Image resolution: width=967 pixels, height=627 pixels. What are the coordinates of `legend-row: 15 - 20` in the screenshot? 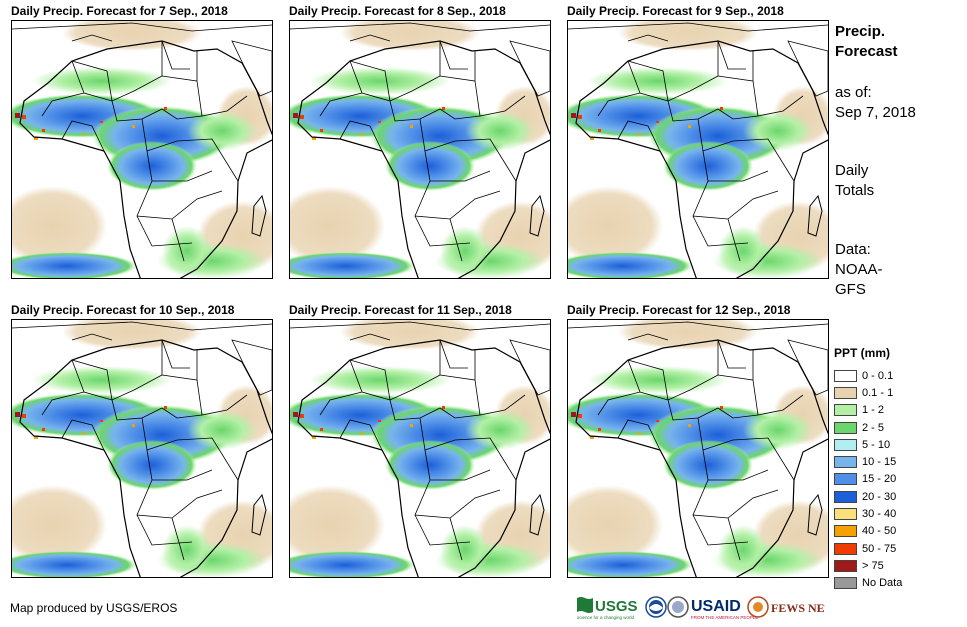 It's located at (868, 479).